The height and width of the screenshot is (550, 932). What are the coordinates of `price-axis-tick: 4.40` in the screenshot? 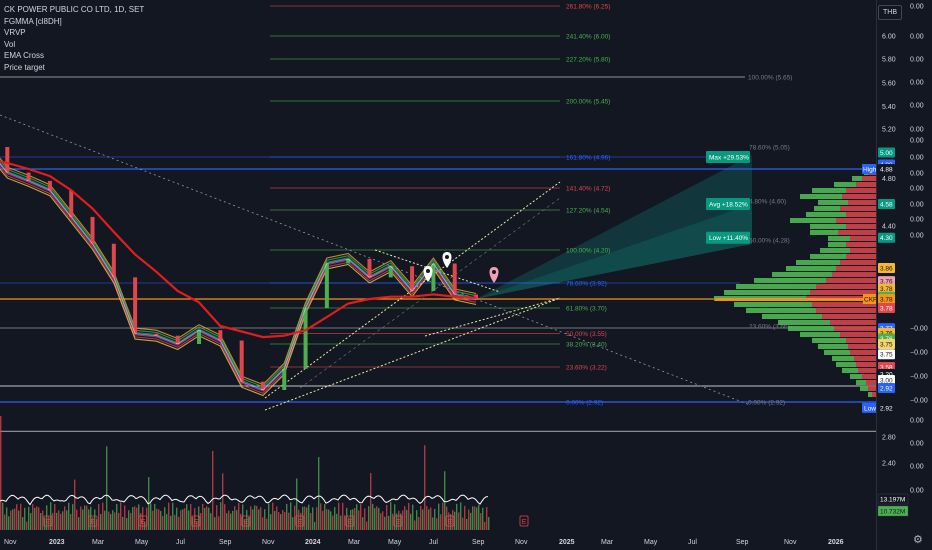 It's located at (889, 227).